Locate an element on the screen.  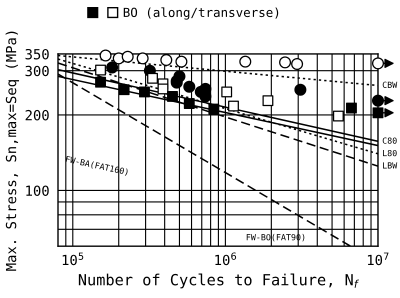
y-tick-label: 300 is located at coordinates (37, 71).